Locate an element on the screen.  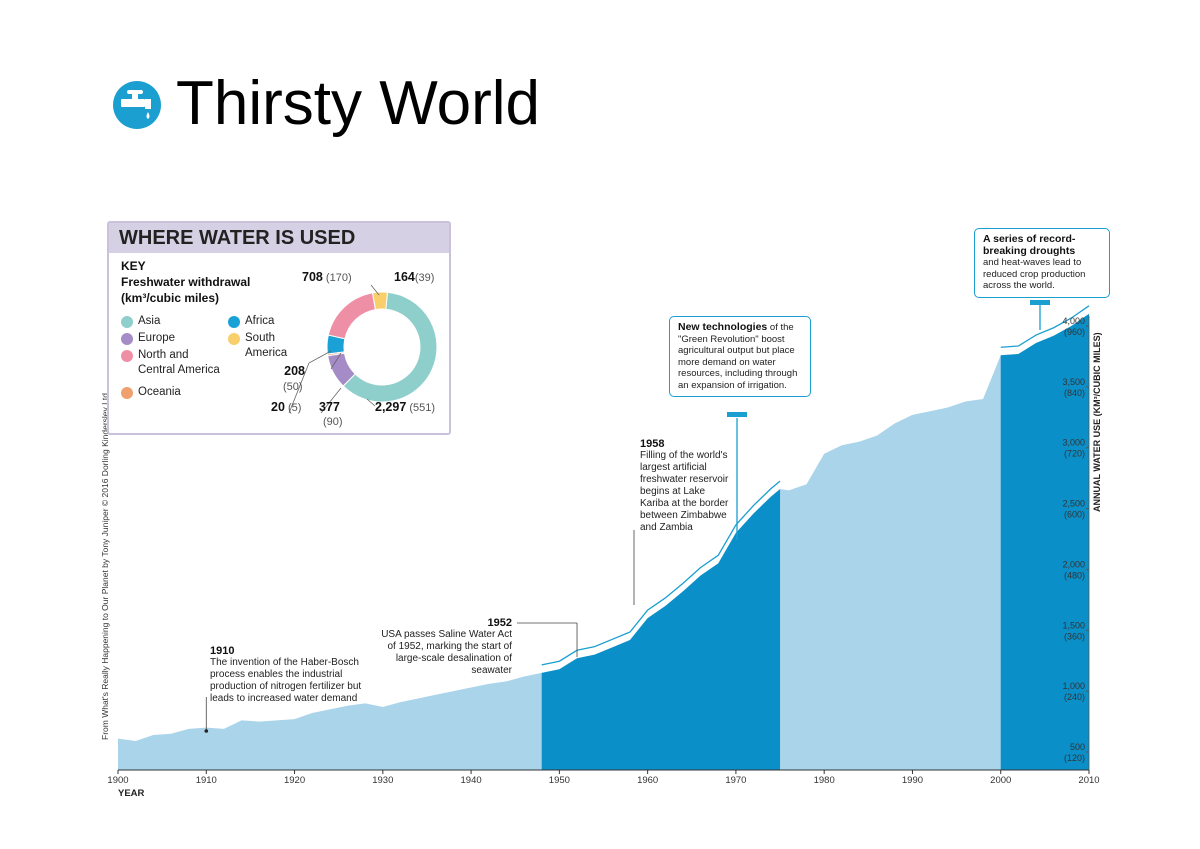
label-south-america: 164(39) is located at coordinates (414, 277).